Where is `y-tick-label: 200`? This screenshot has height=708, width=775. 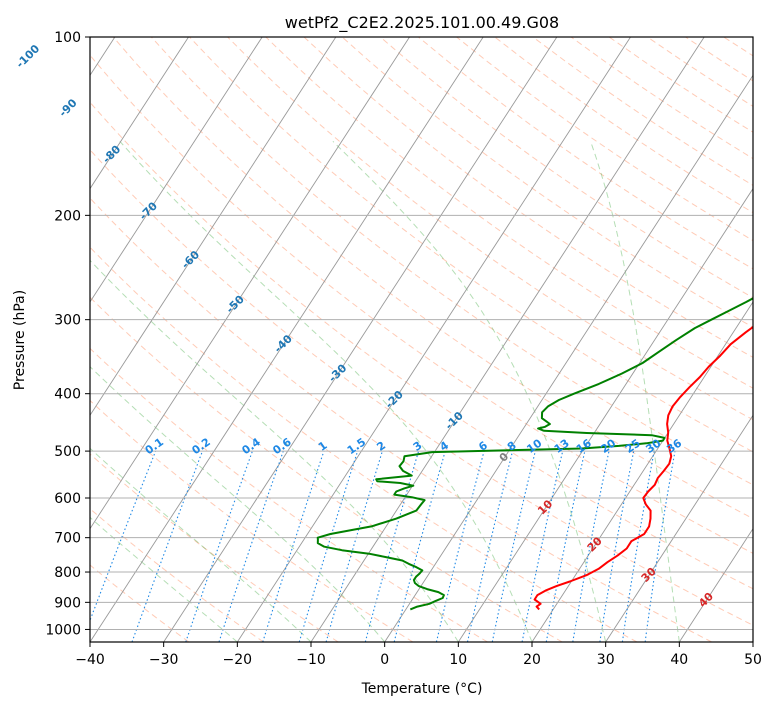 y-tick-label: 200 is located at coordinates (67, 216).